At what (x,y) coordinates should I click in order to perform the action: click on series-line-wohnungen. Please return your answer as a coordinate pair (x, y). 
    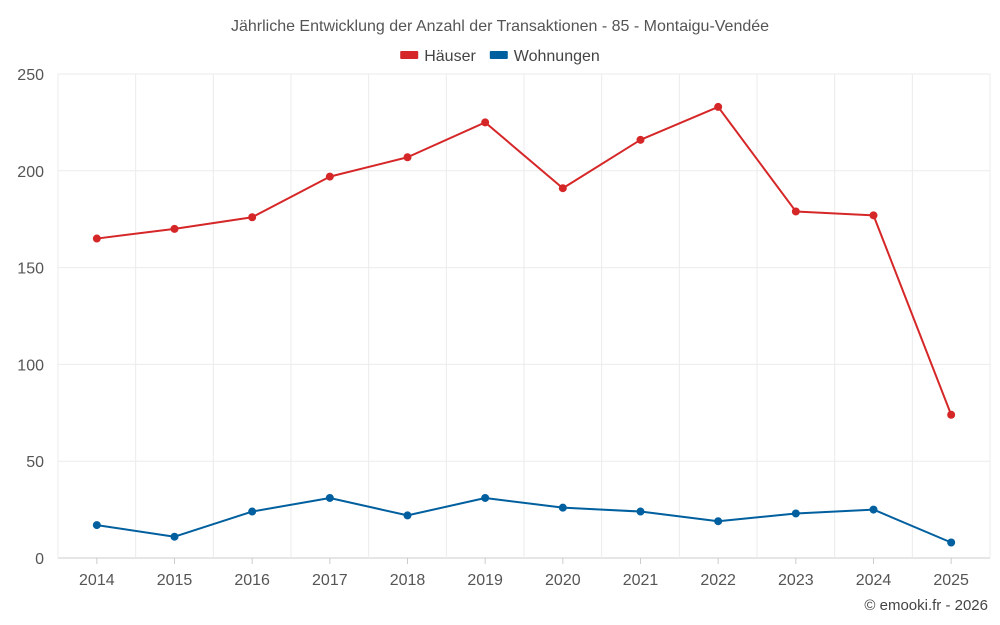
    Looking at the image, I should click on (524, 520).